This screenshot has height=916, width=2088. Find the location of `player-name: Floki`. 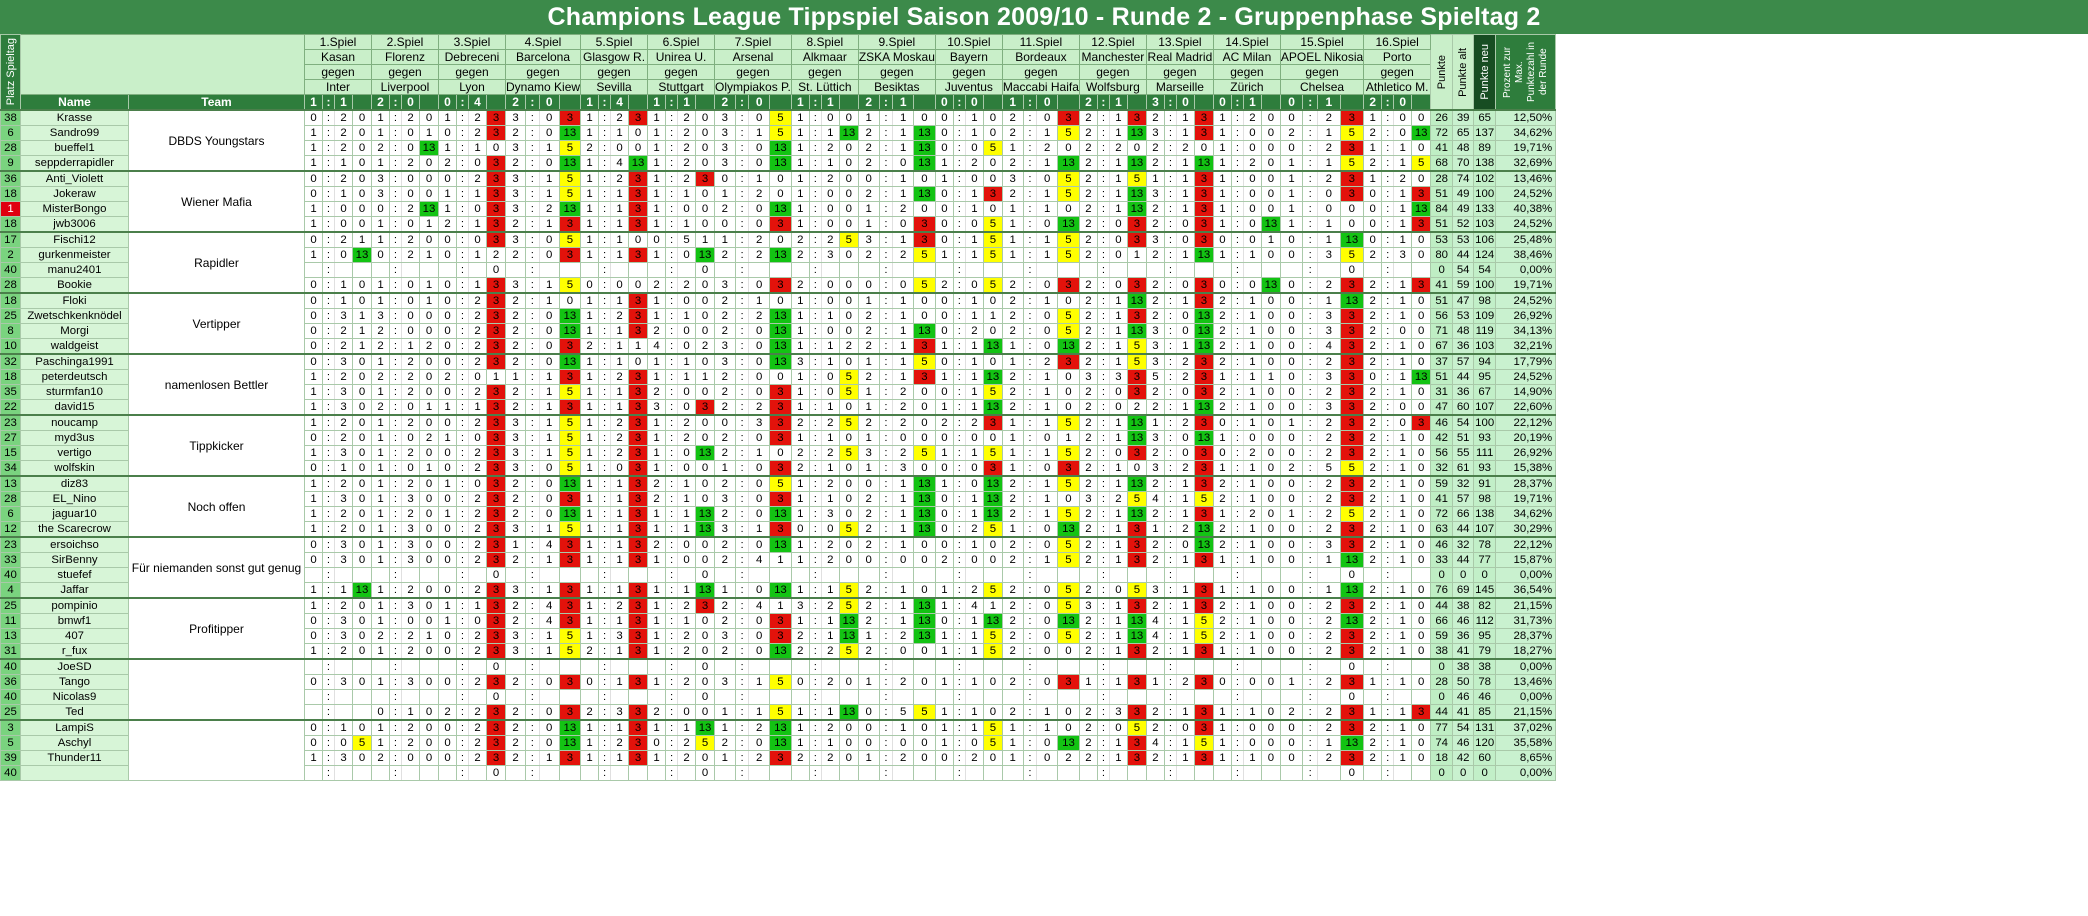

player-name: Floki is located at coordinates (74, 300).